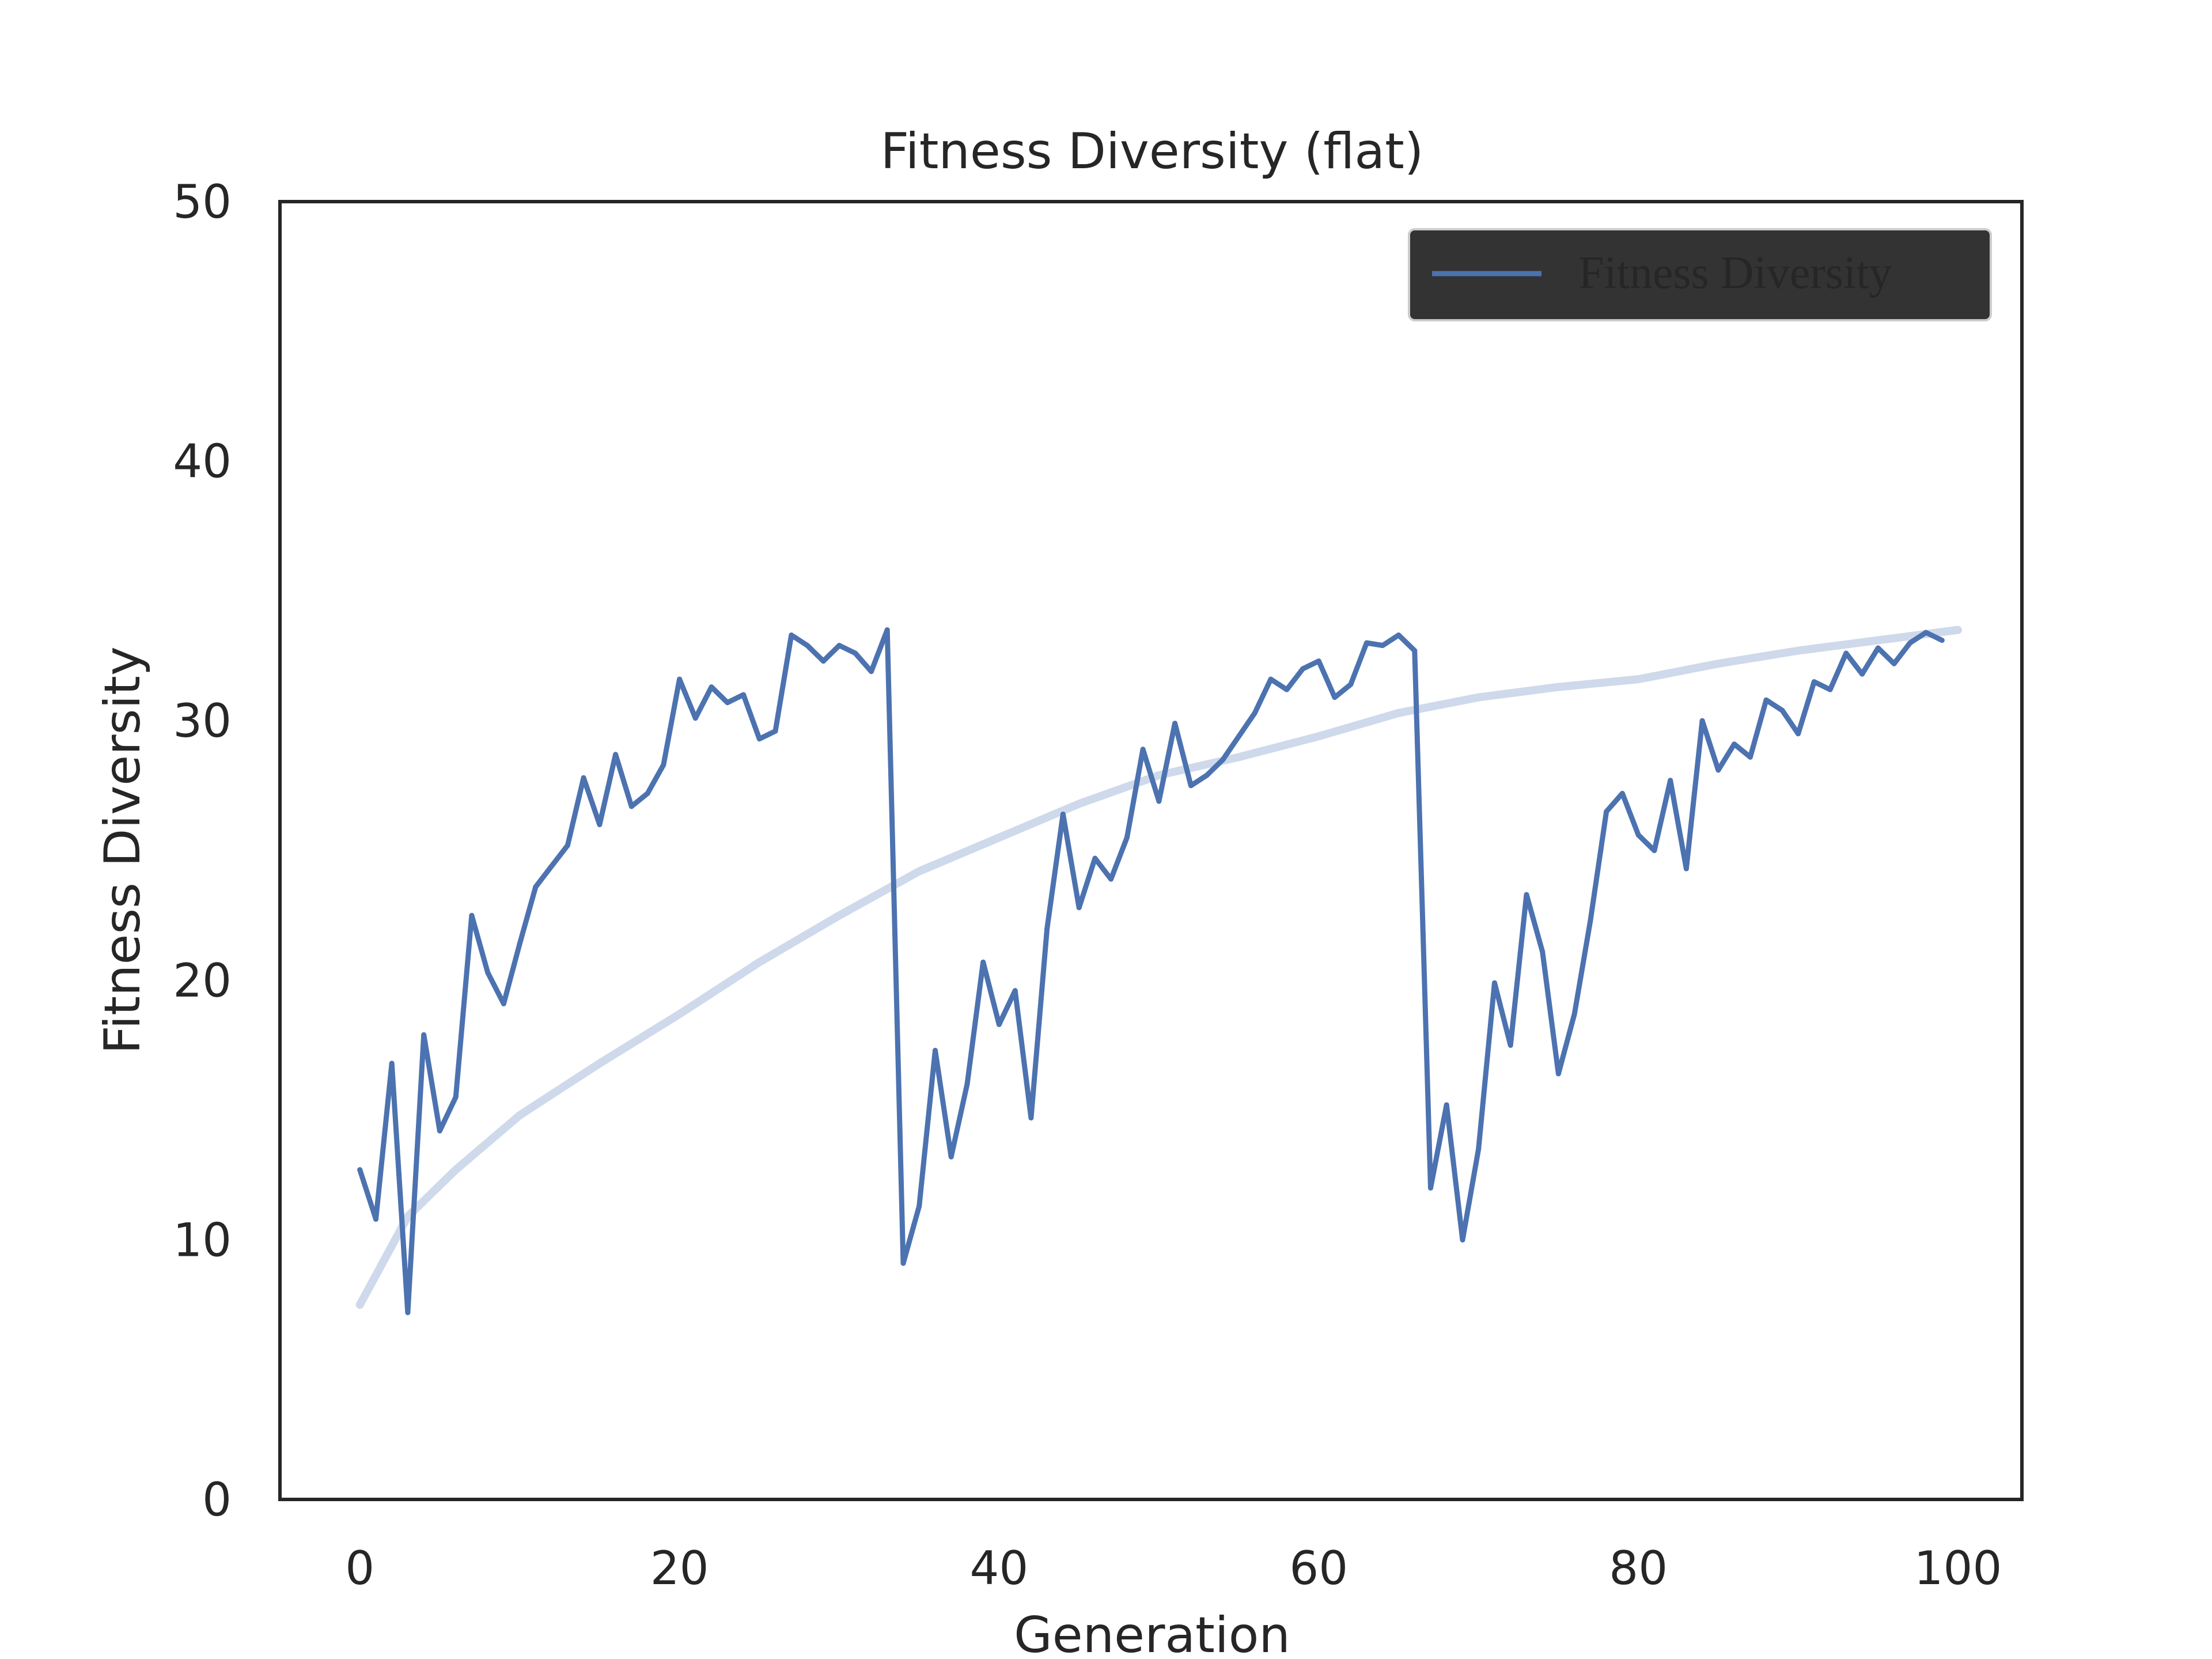 Image resolution: width=2212 pixels, height=1659 pixels. What do you see at coordinates (1638, 1568) in the screenshot?
I see `x-tick-label: 80` at bounding box center [1638, 1568].